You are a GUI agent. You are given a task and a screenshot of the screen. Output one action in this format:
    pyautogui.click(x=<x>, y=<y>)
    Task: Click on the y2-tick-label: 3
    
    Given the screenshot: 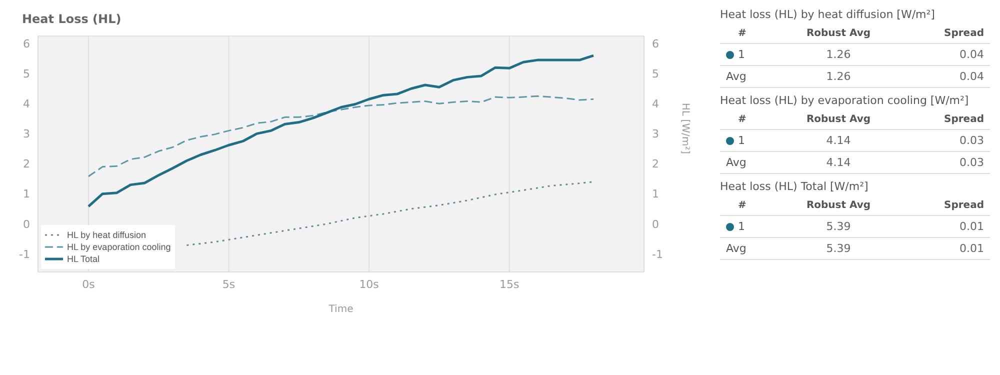 What is the action you would take?
    pyautogui.click(x=655, y=134)
    